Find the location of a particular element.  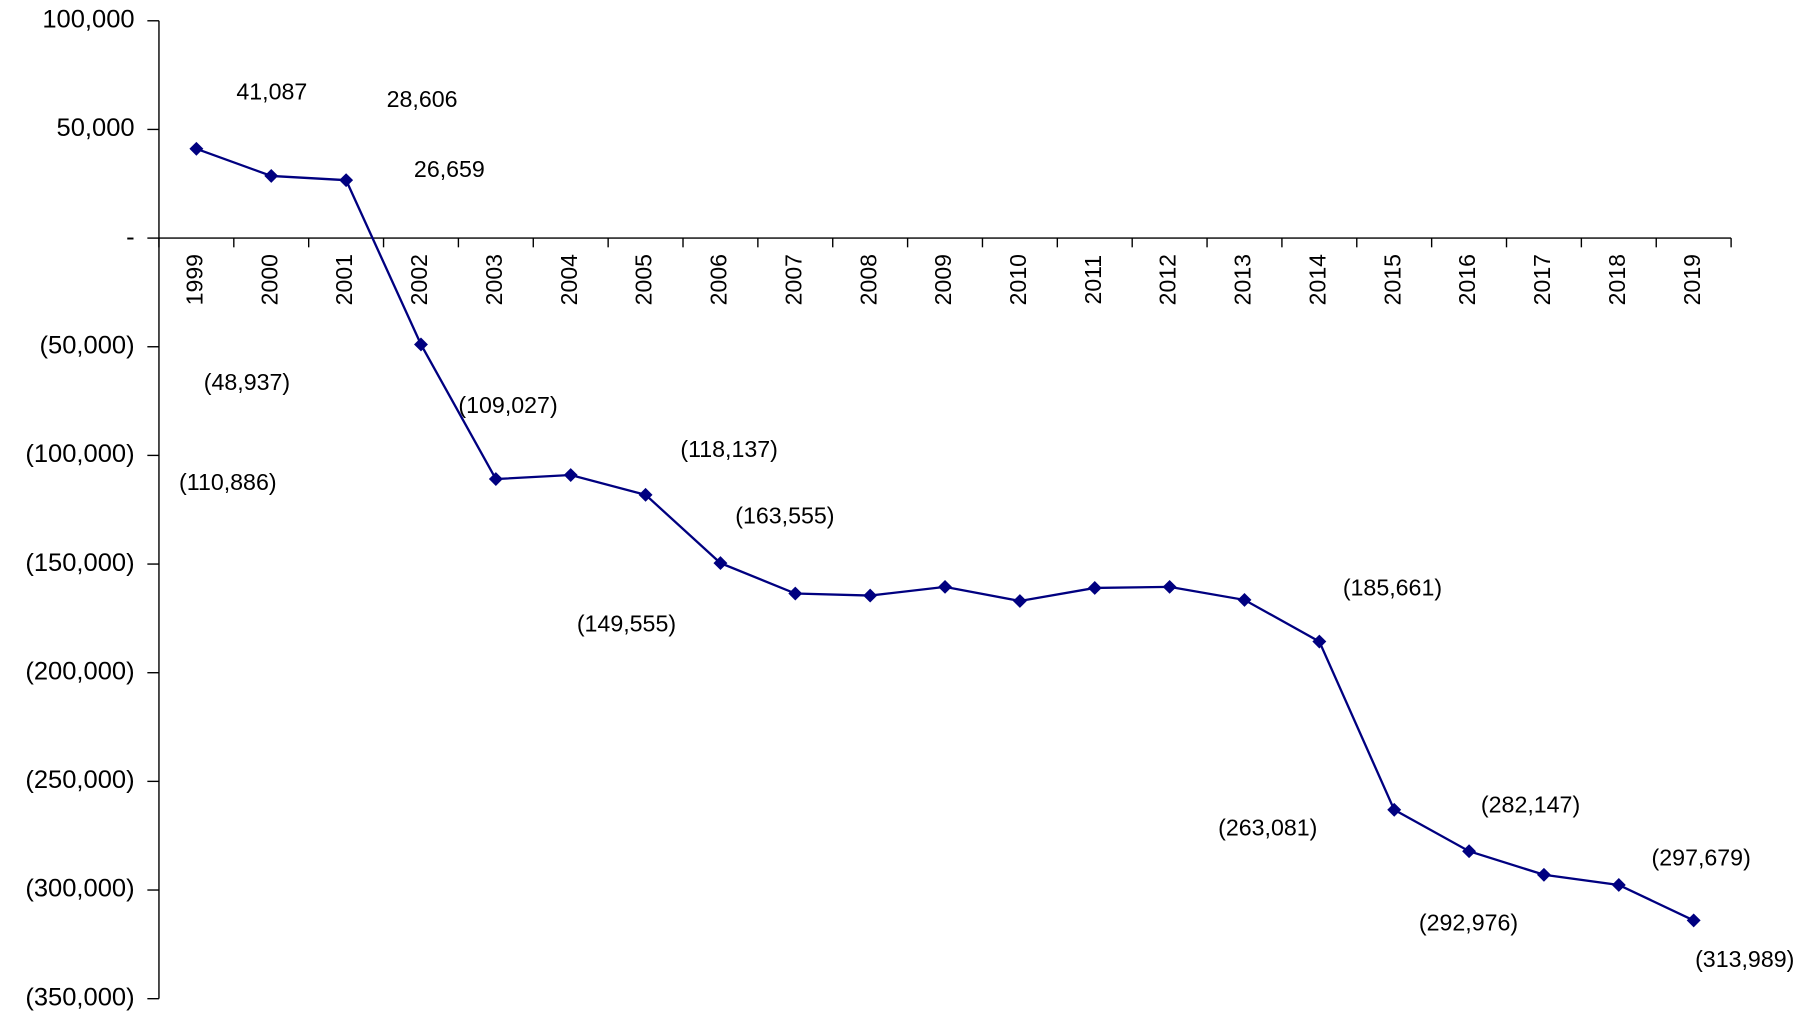

x-tick-label: 2003 is located at coordinates (494, 279).